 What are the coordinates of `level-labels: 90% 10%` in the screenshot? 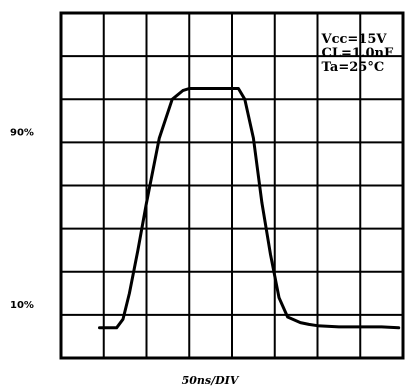 It's located at (22, 220).